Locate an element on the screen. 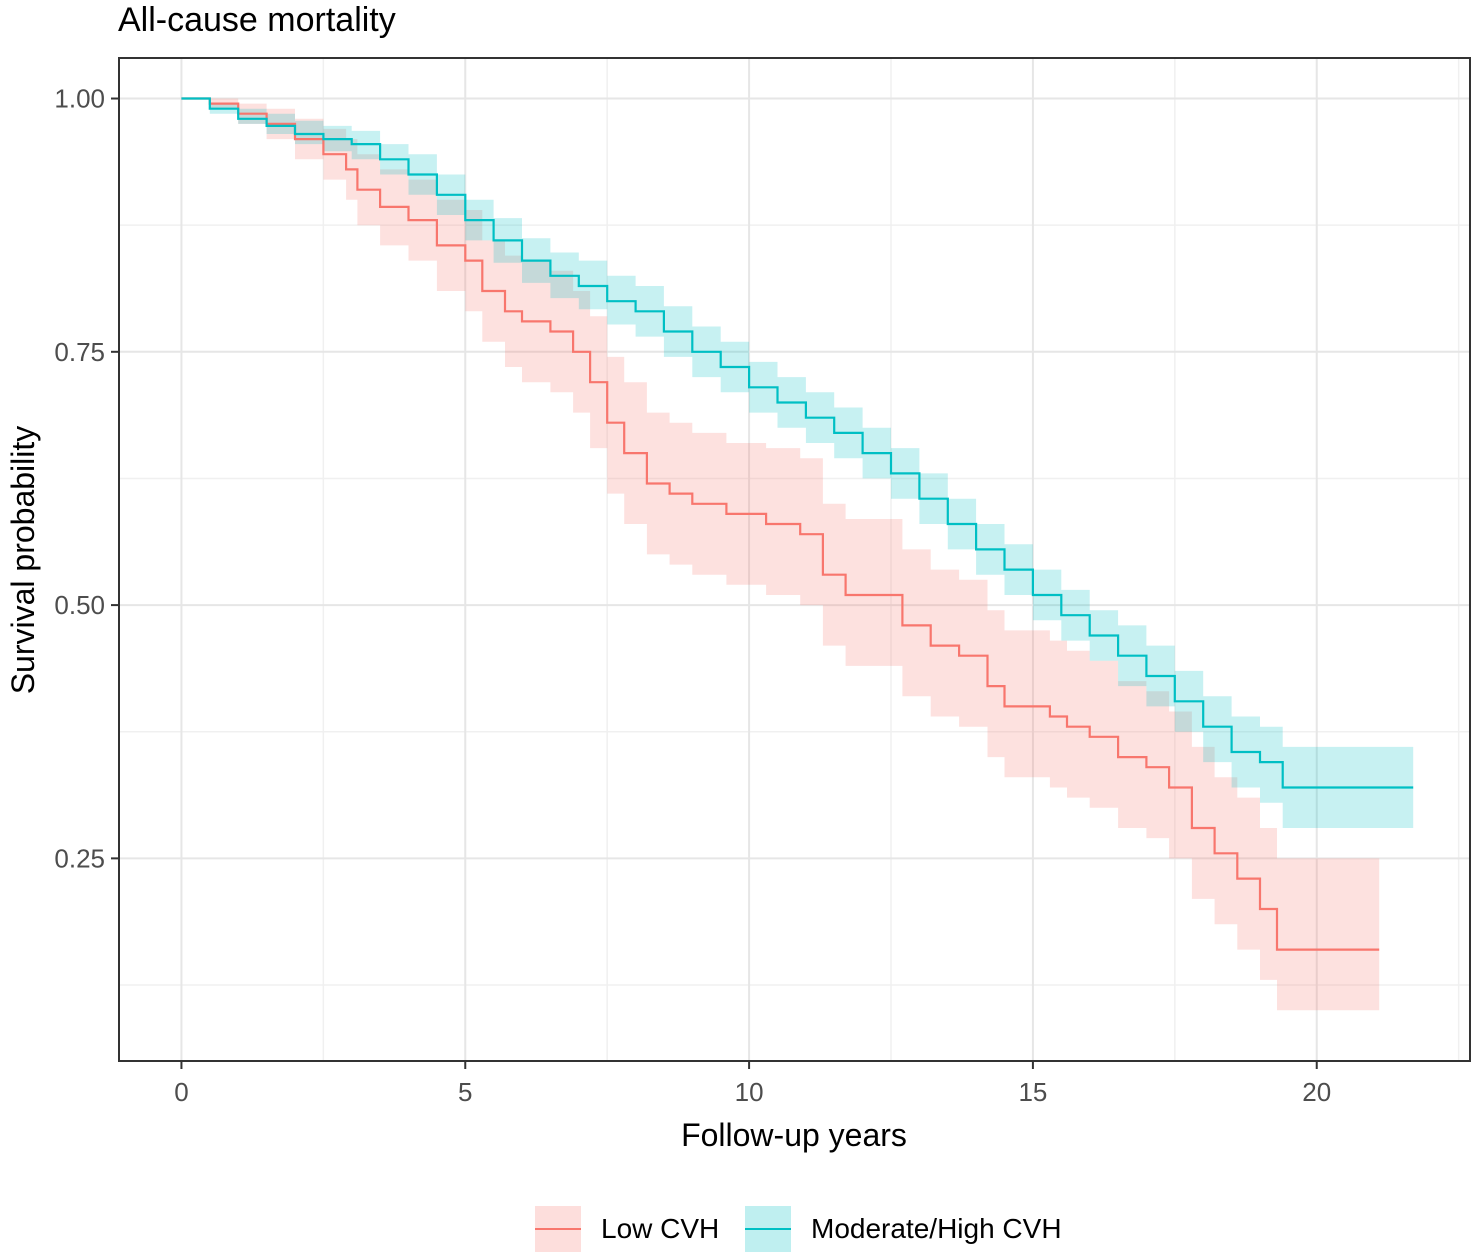  legend: Low CVH Moderate/High CVH is located at coordinates (738, 1229).